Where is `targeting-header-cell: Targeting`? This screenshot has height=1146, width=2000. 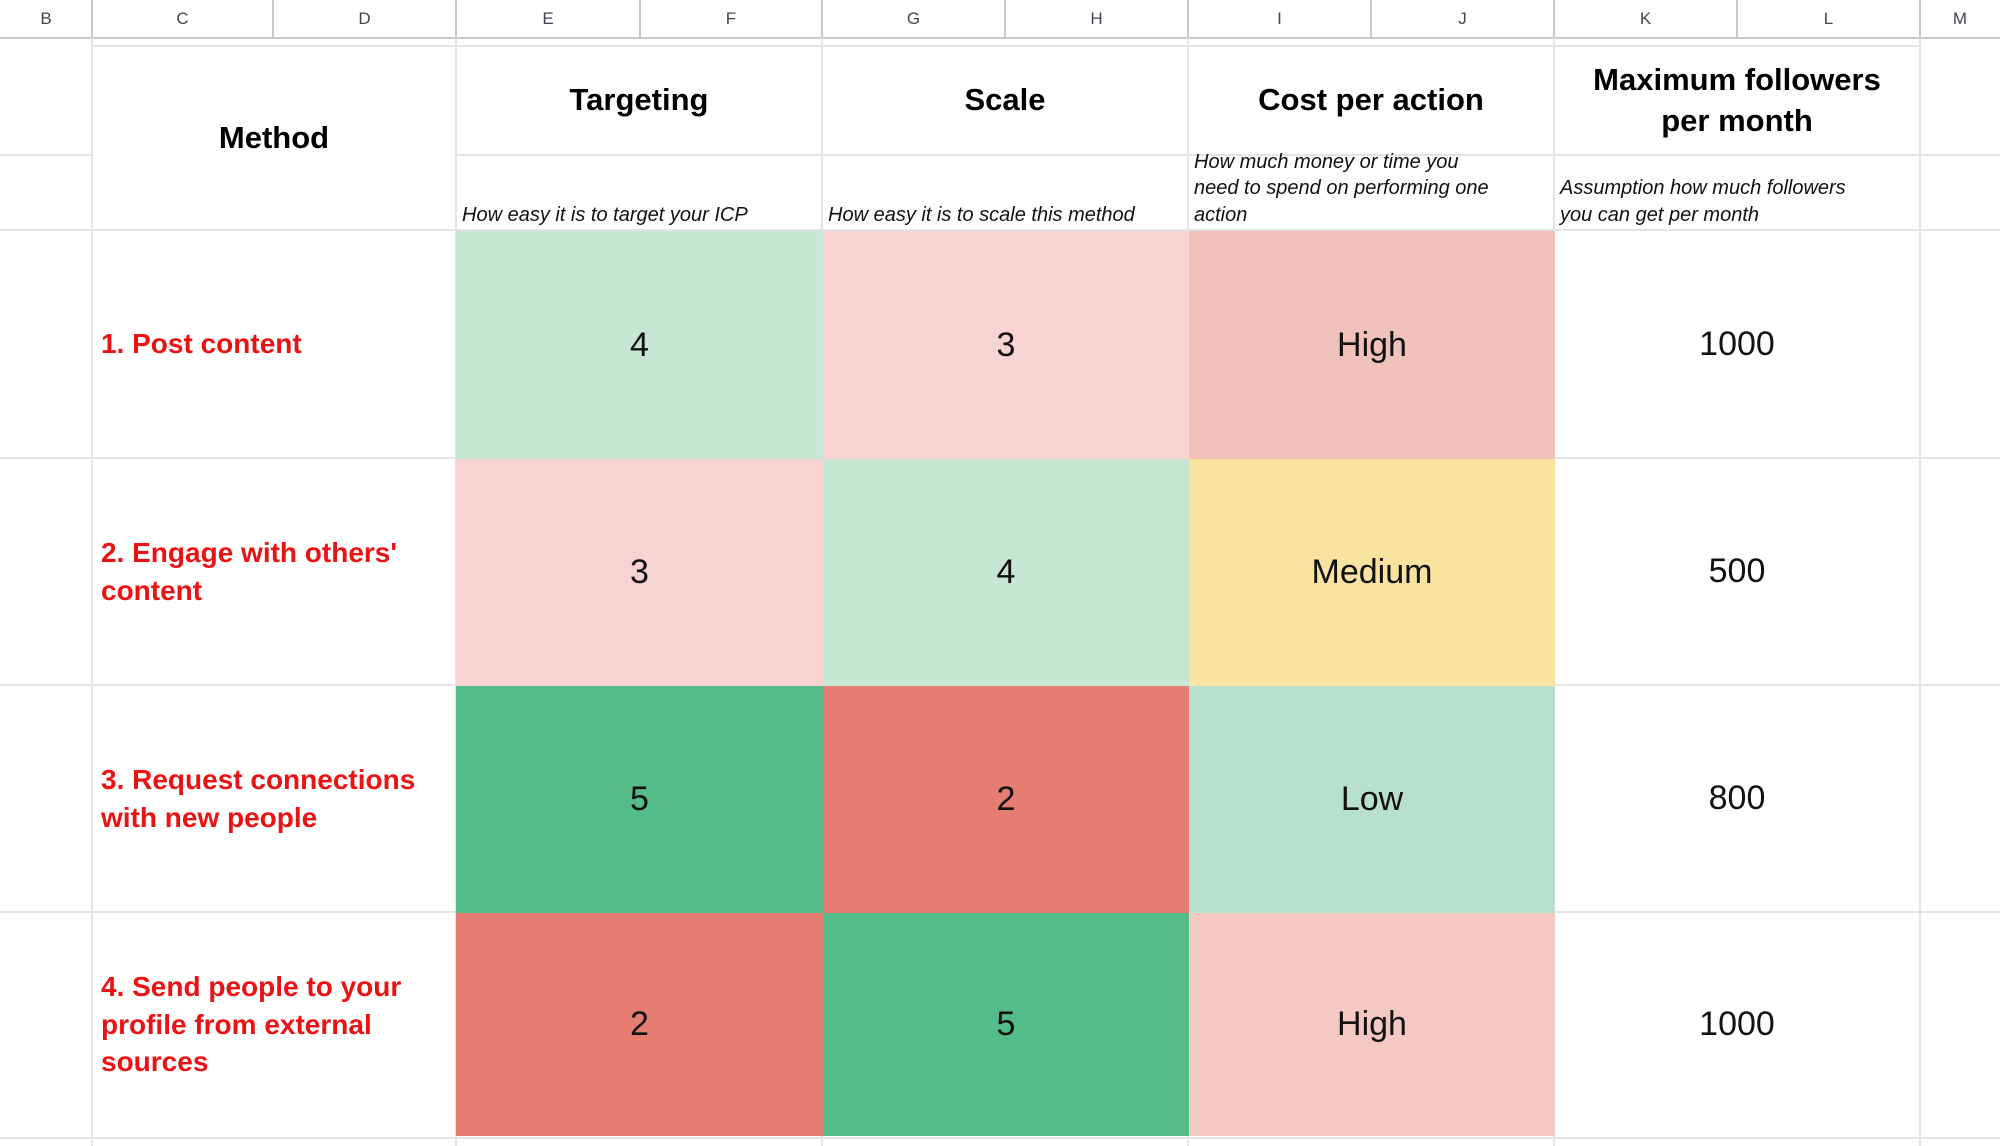 targeting-header-cell: Targeting is located at coordinates (639, 100).